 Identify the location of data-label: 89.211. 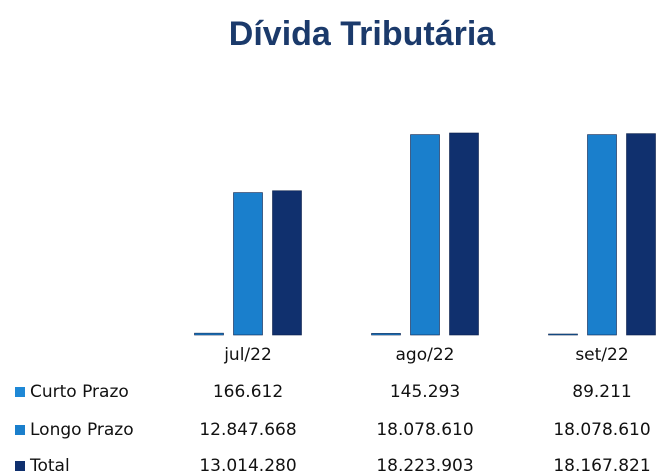
(601, 392).